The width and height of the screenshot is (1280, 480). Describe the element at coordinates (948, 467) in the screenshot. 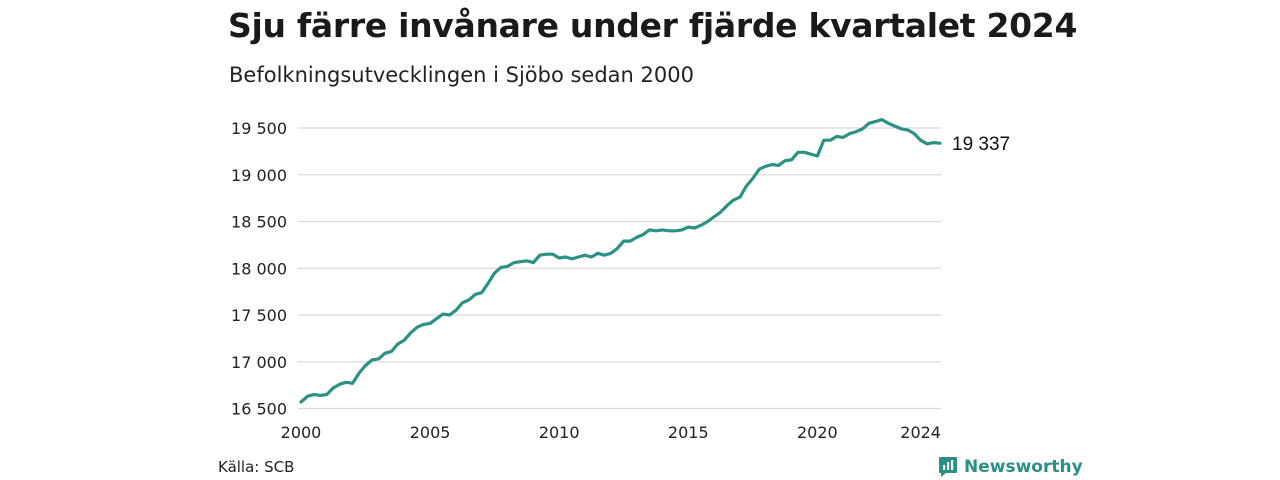

I see `newsworthy-logo-icon` at that location.